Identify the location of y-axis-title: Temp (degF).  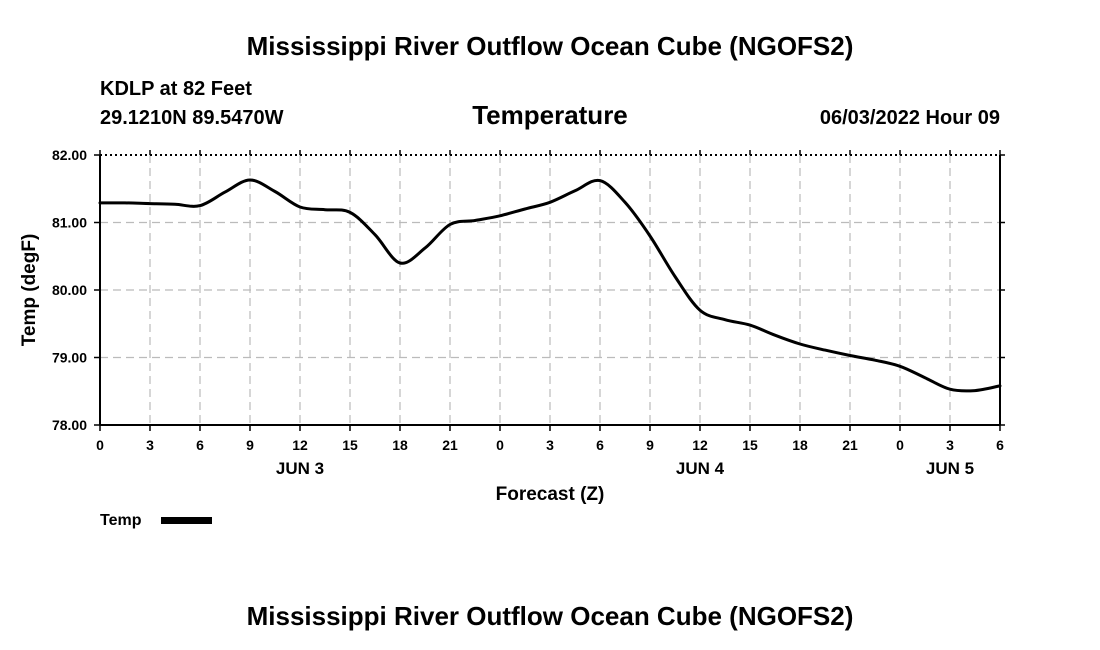
(29, 290).